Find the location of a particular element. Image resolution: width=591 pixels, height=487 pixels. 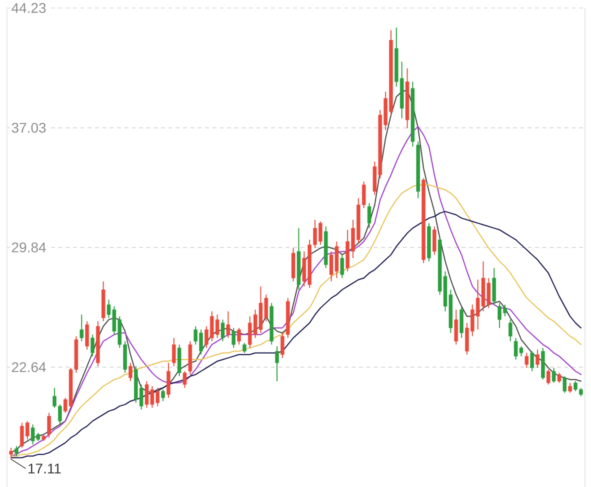

annotation: 17.11 is located at coordinates (44, 469).